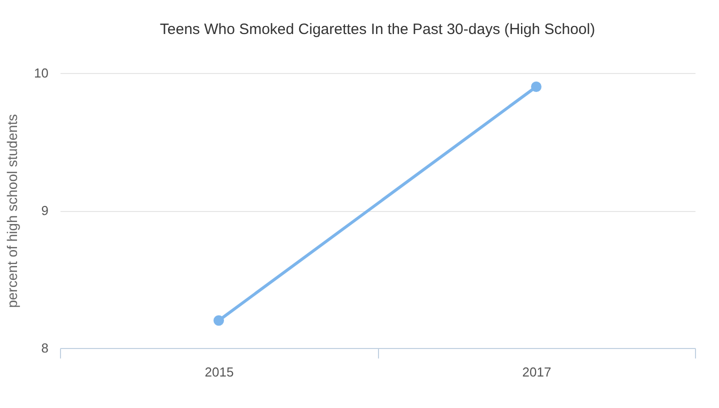 The height and width of the screenshot is (408, 719). Describe the element at coordinates (219, 372) in the screenshot. I see `x-tick-label: 2015` at that location.